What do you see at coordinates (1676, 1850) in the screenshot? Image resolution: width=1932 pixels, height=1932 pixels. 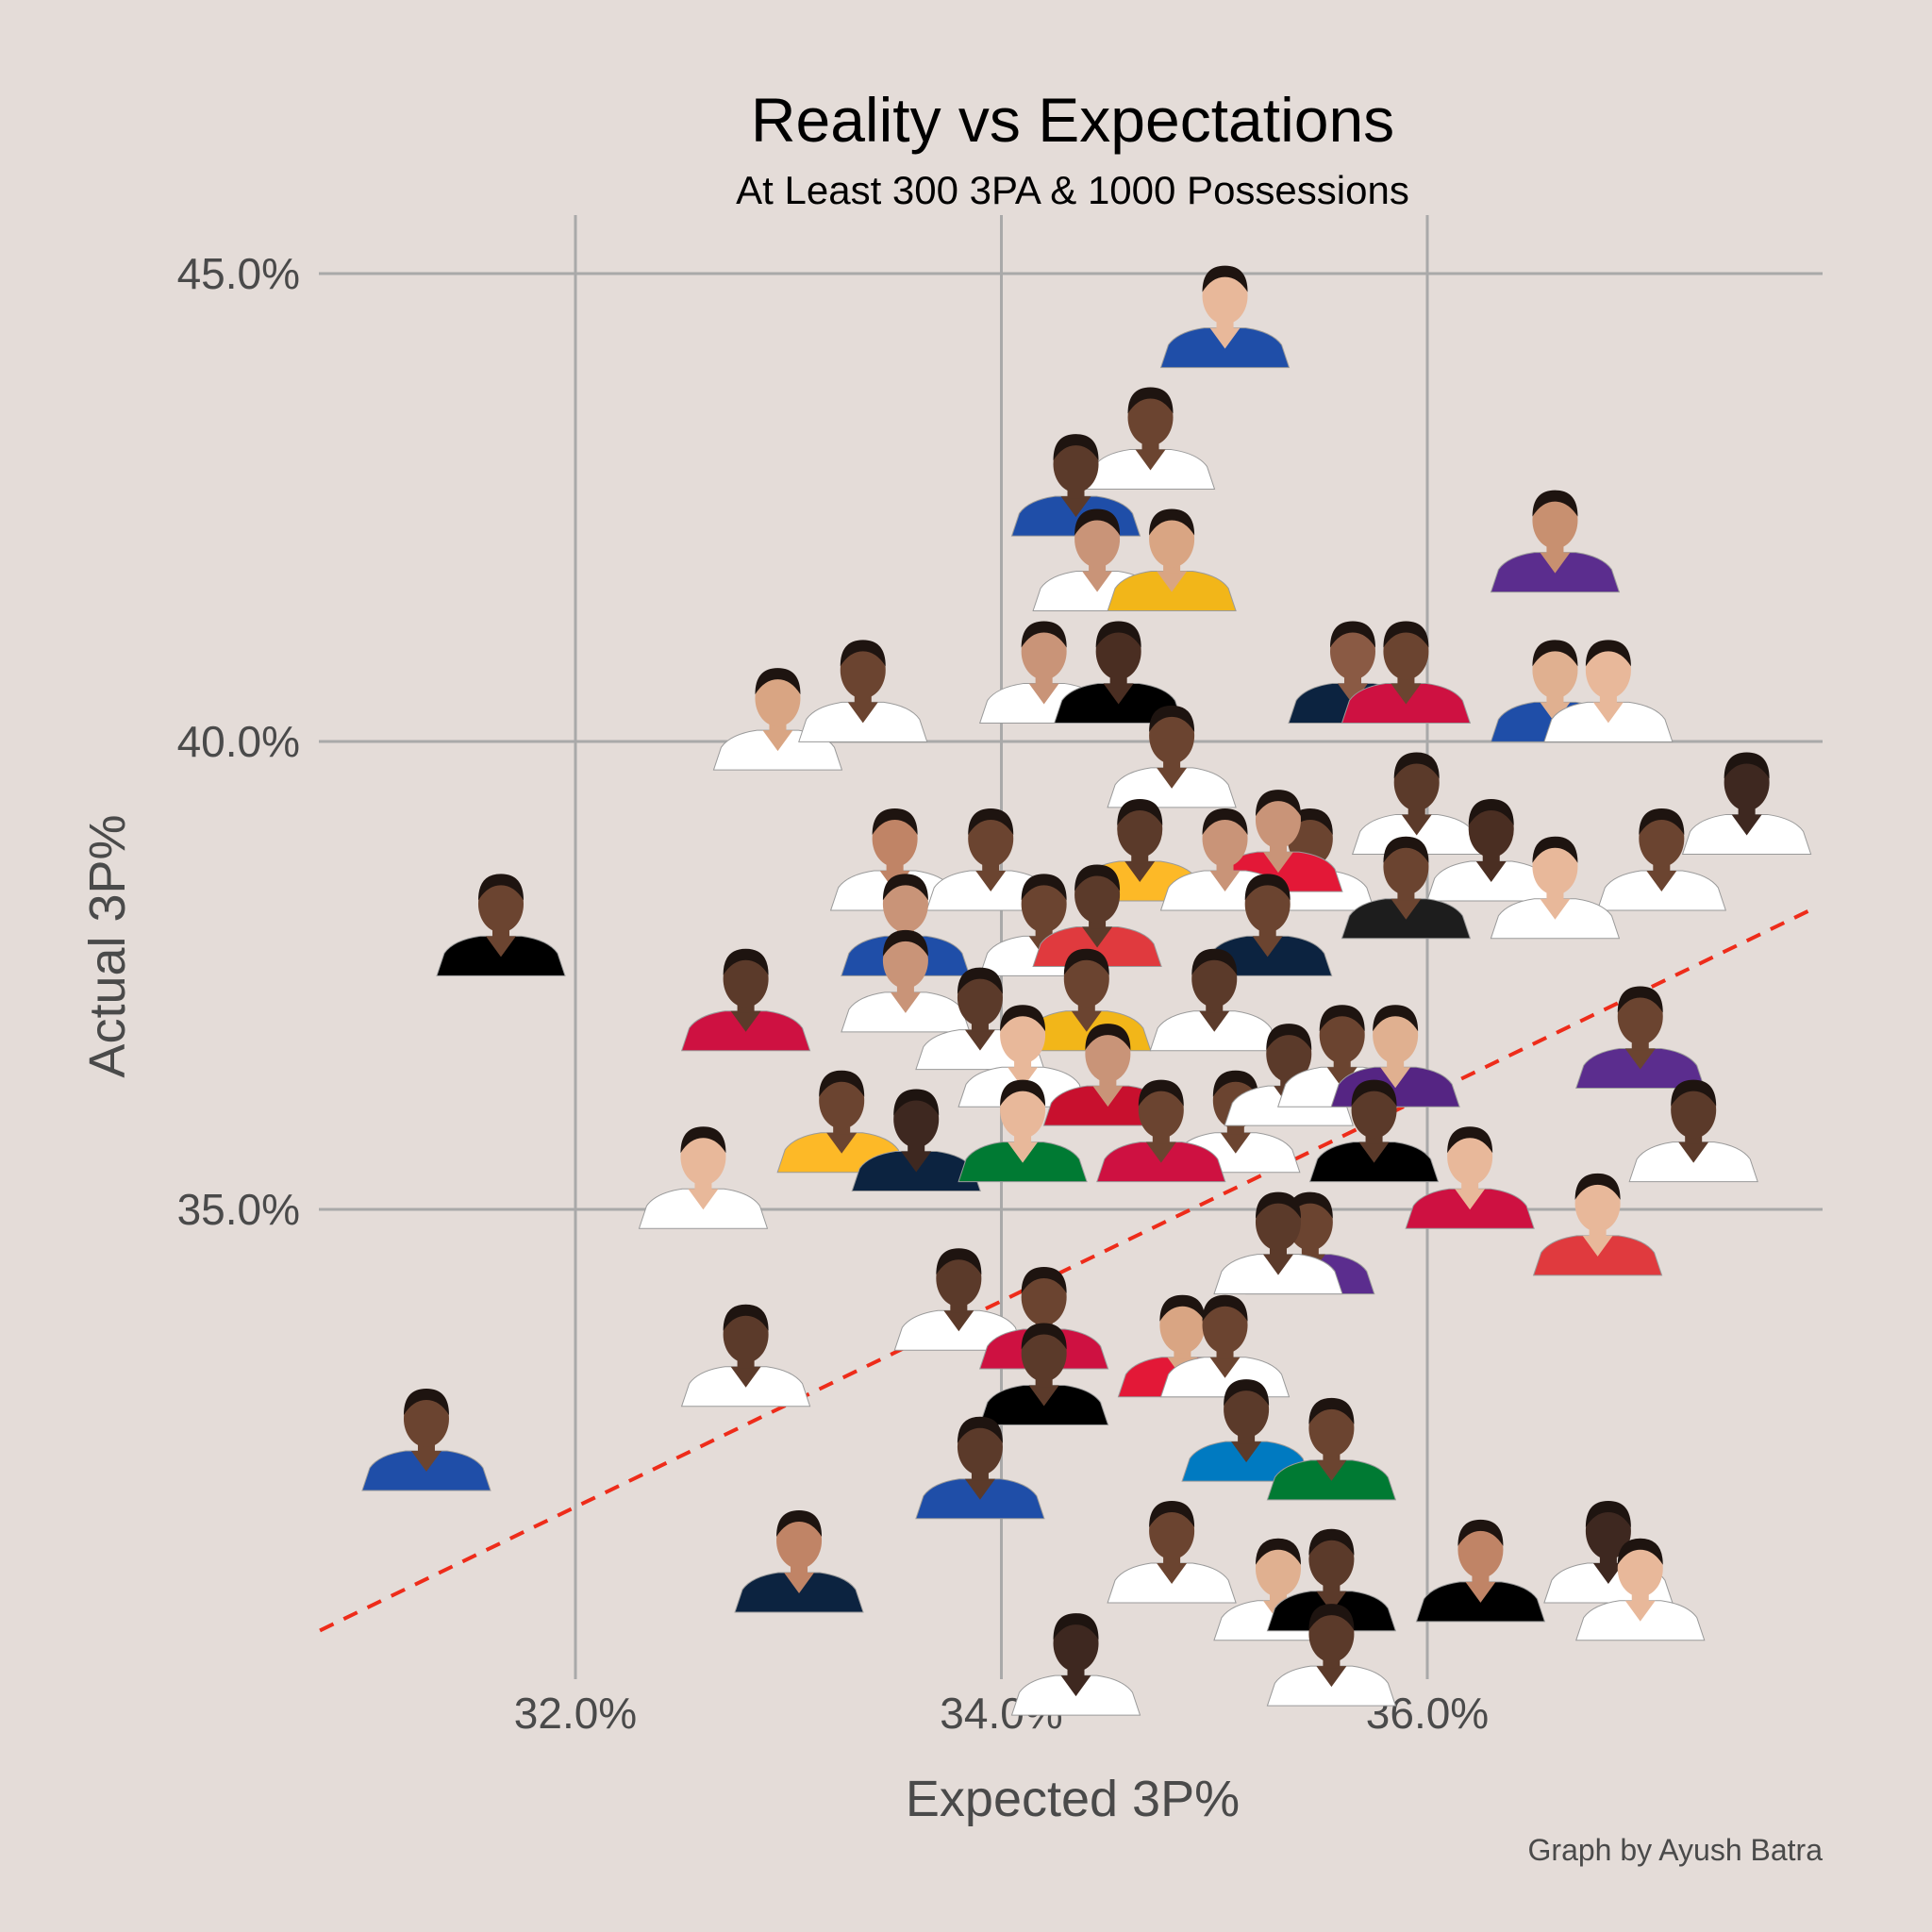 I see `chart-caption: Graph by Ayush Batra` at bounding box center [1676, 1850].